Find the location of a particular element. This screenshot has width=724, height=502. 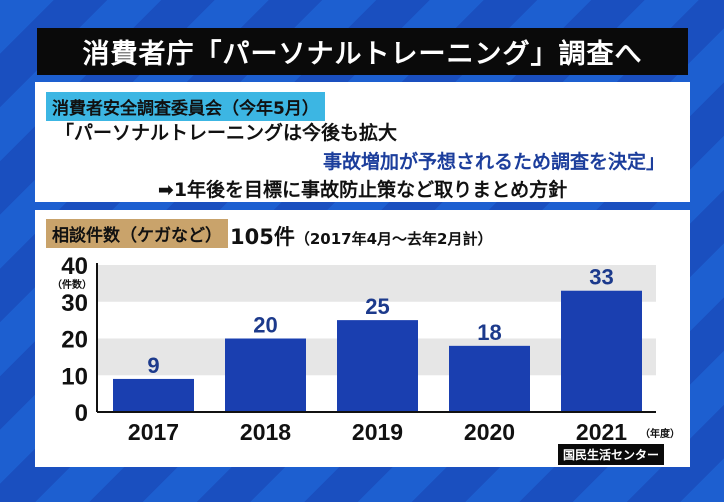

bar-2018 is located at coordinates (265, 375).